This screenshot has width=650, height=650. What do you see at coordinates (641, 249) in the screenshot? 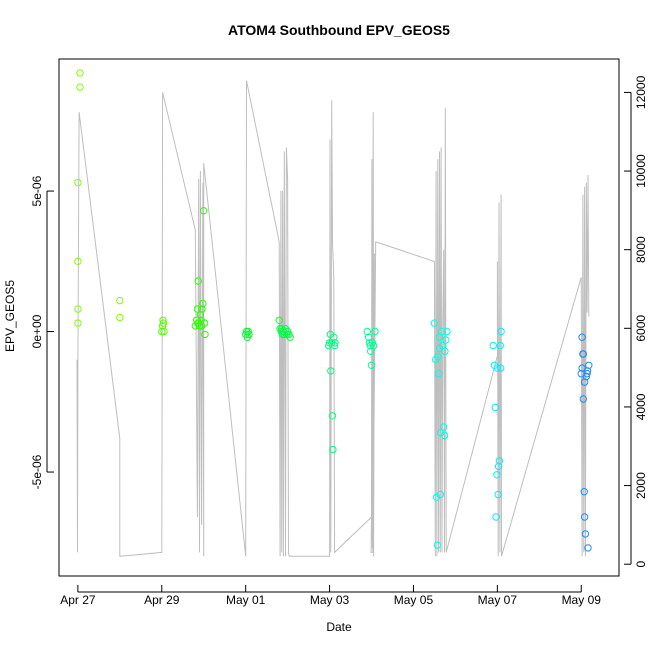
I see `y2-tick-label: 8000` at bounding box center [641, 249].